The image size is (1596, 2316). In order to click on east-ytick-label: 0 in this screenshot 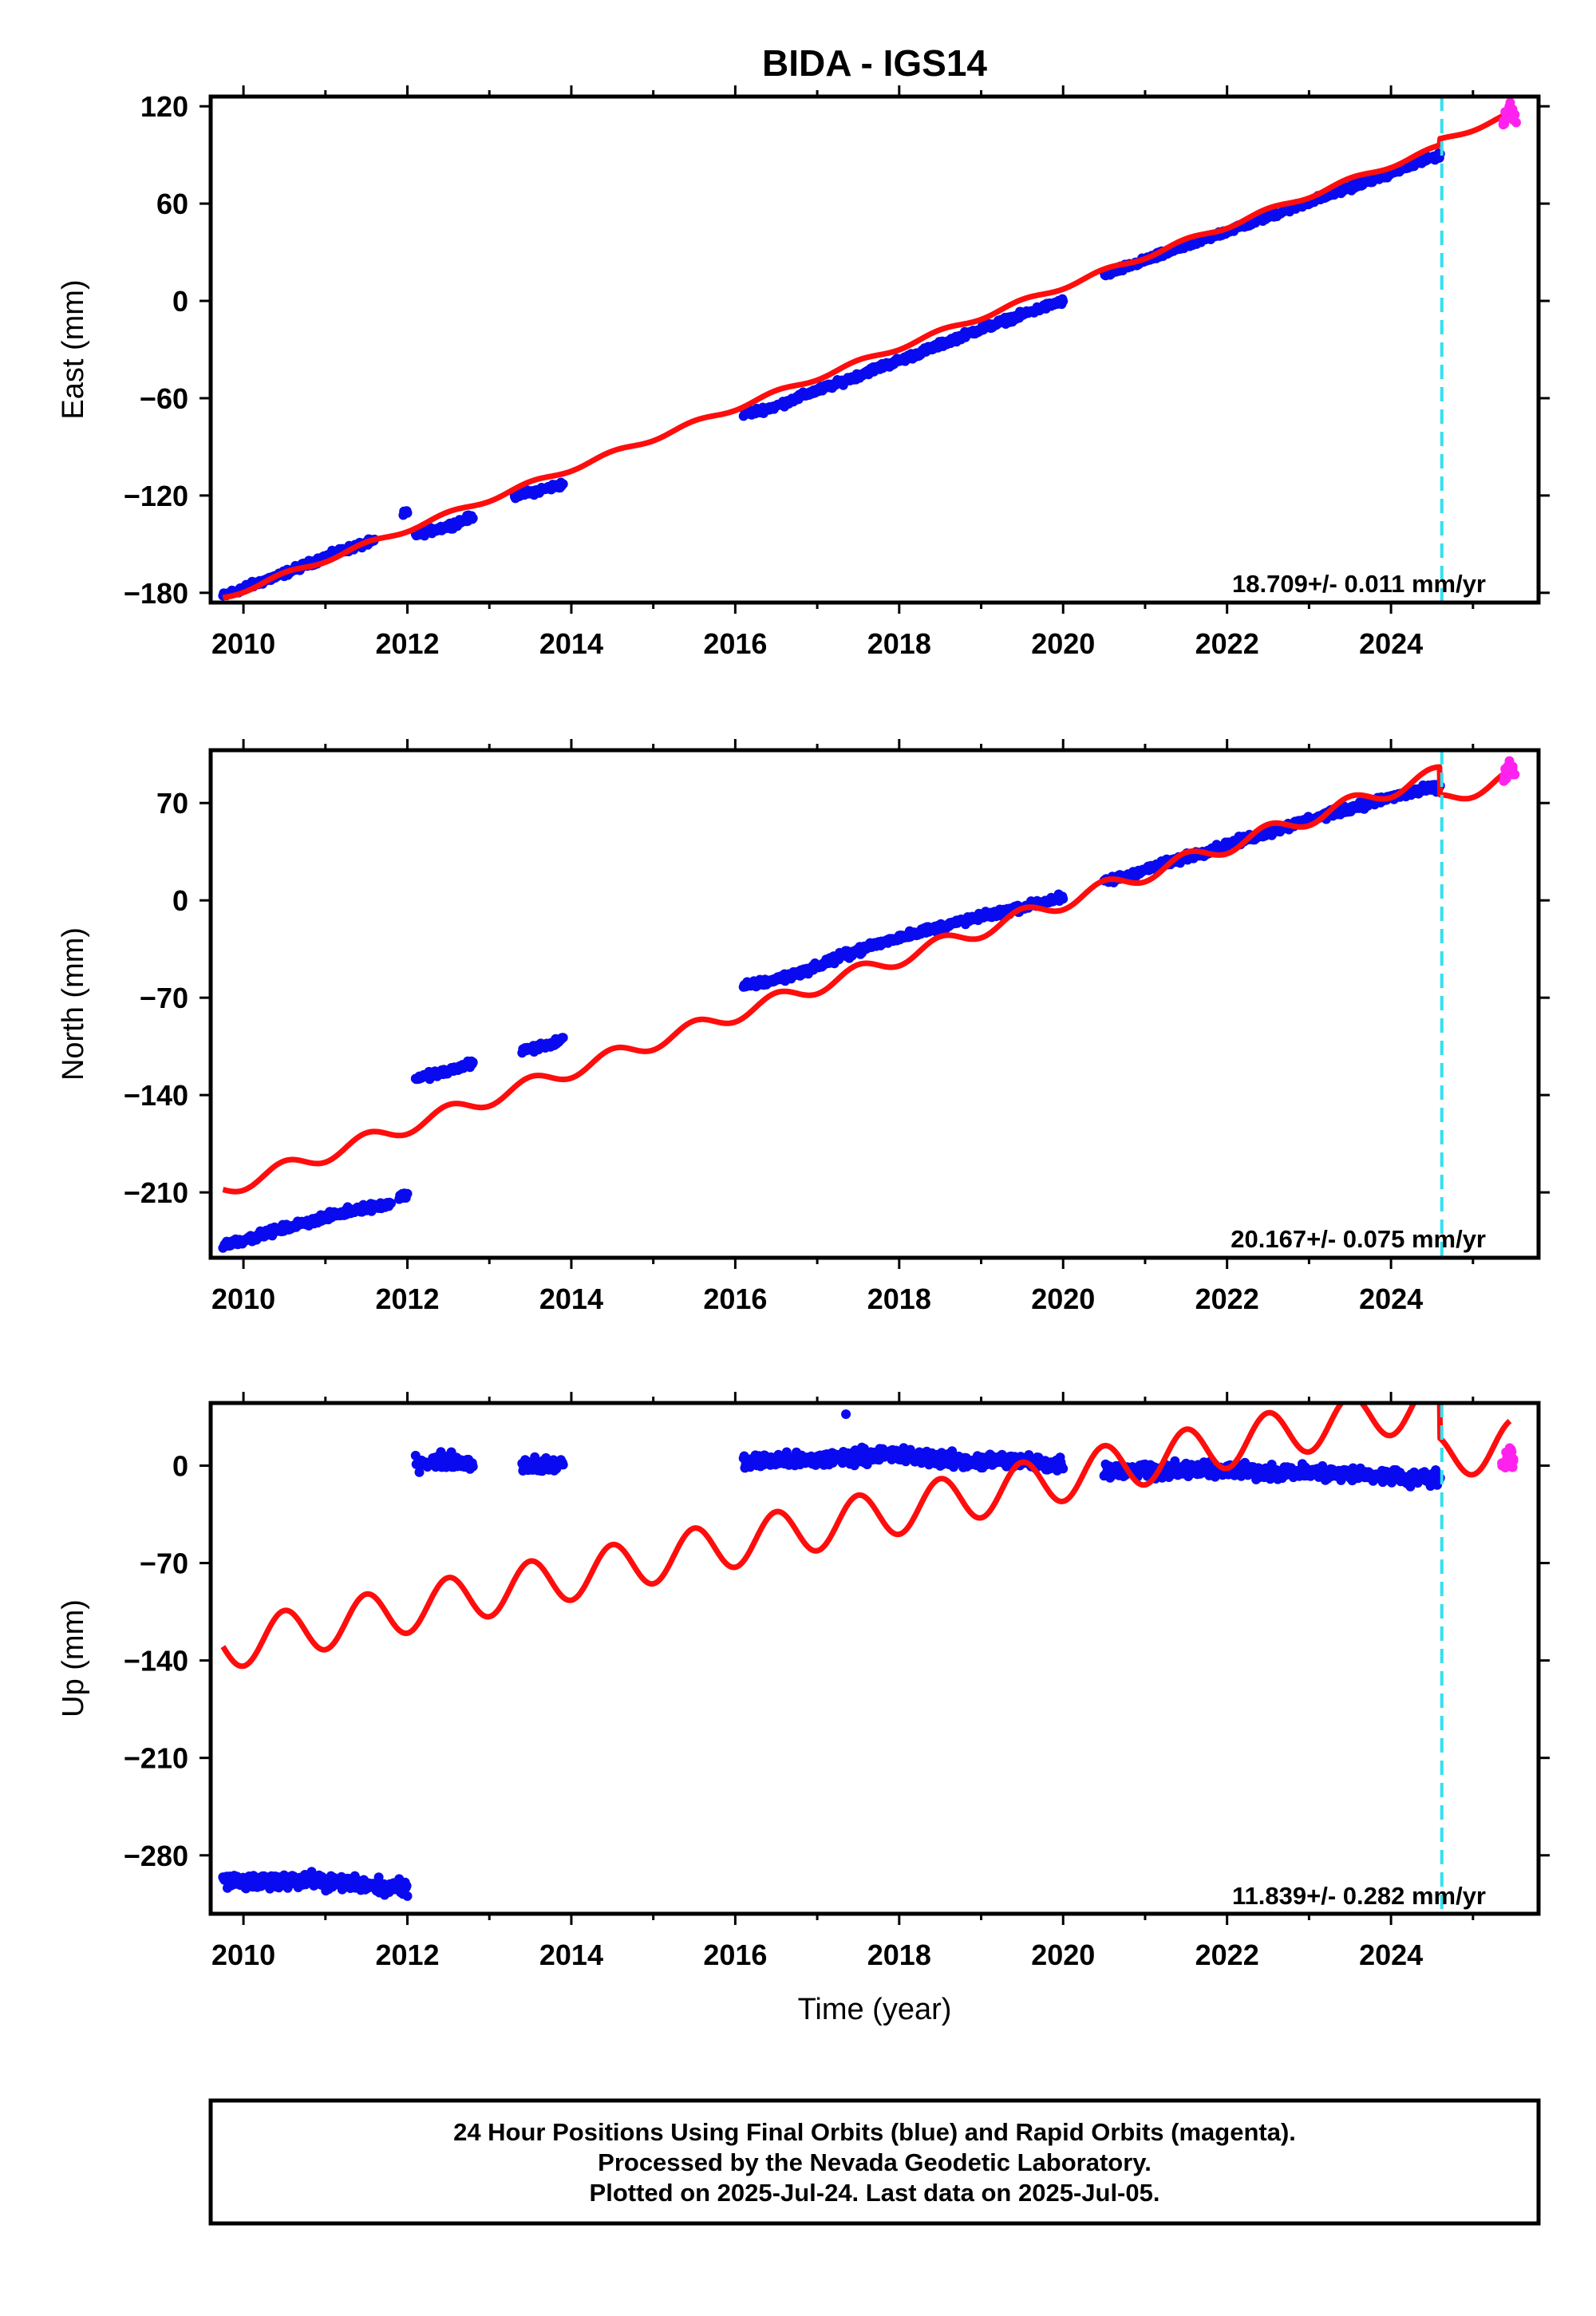, I will do `click(180, 301)`.